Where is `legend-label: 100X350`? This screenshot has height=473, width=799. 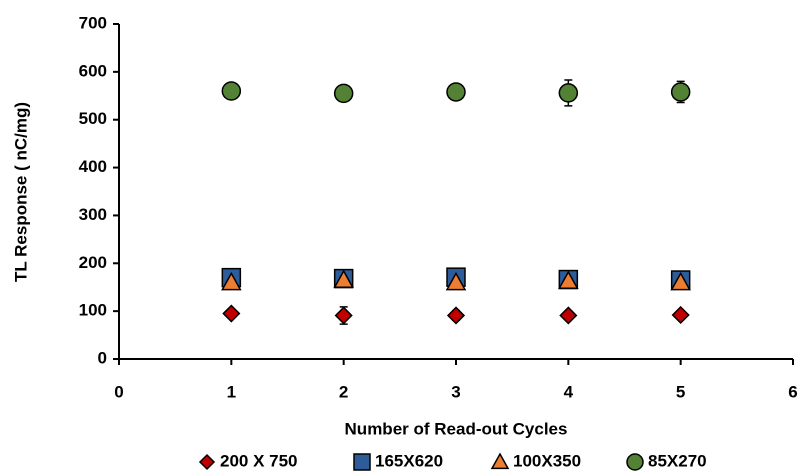
legend-label: 100X350 is located at coordinates (547, 460).